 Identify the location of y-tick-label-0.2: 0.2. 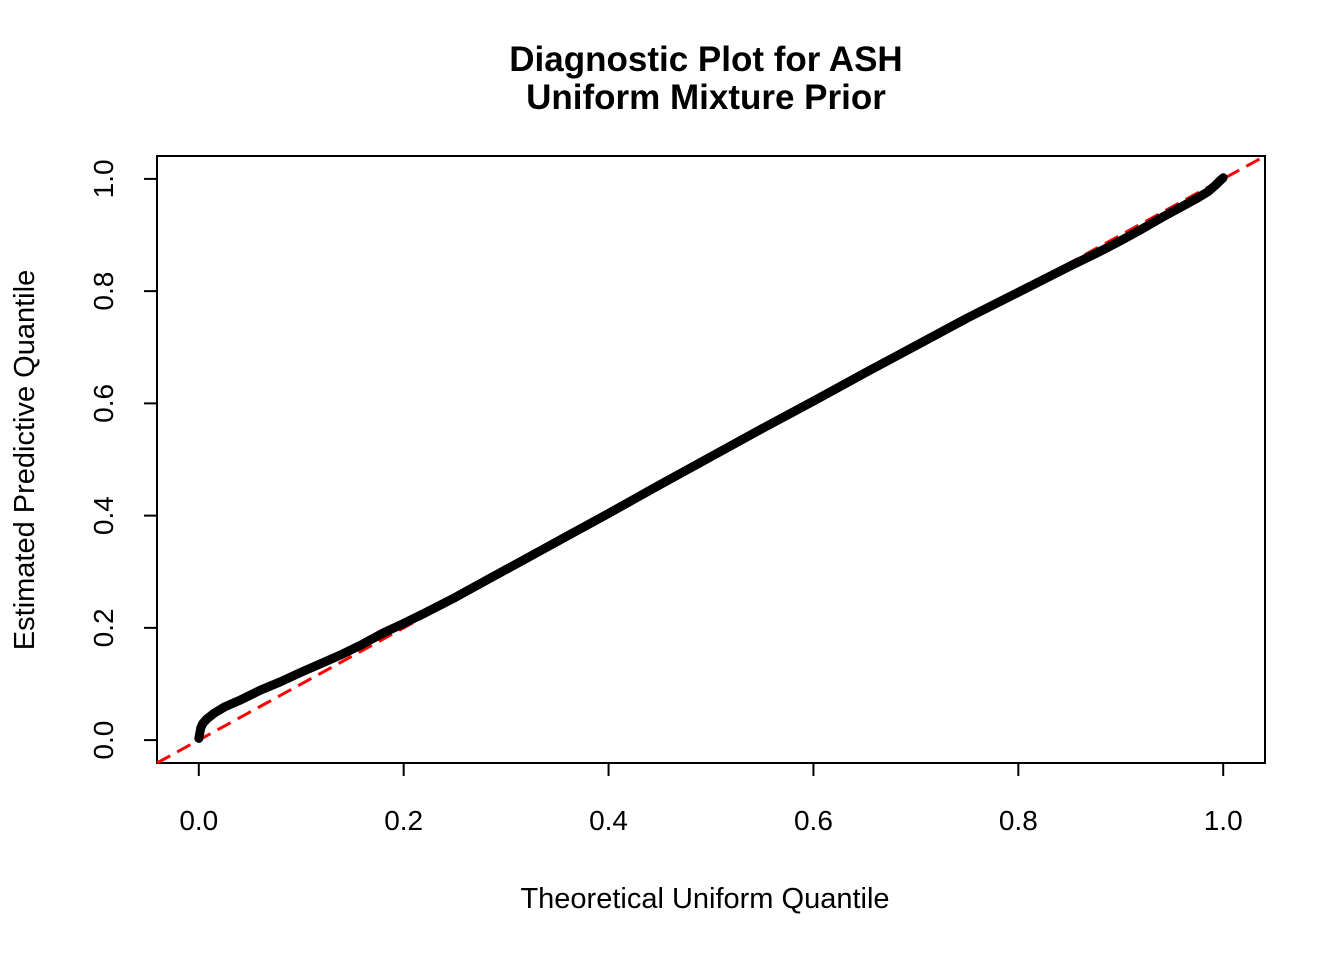
(103, 627).